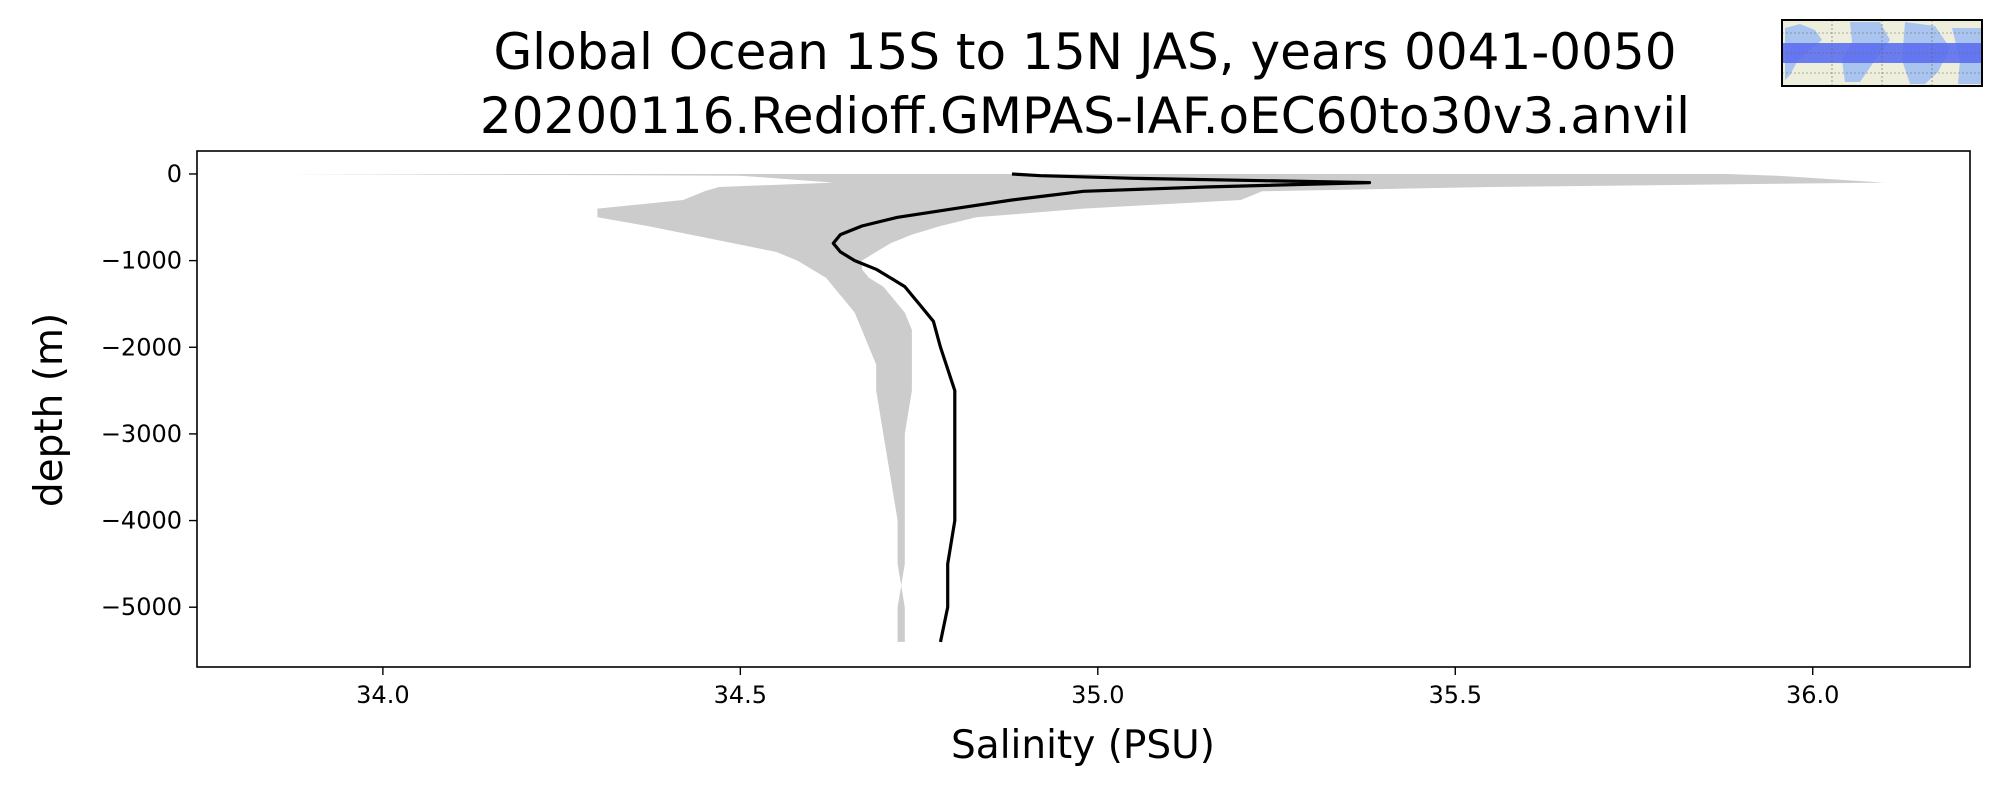 Image resolution: width=2000 pixels, height=800 pixels. Describe the element at coordinates (1882, 53) in the screenshot. I see `map-icon` at that location.